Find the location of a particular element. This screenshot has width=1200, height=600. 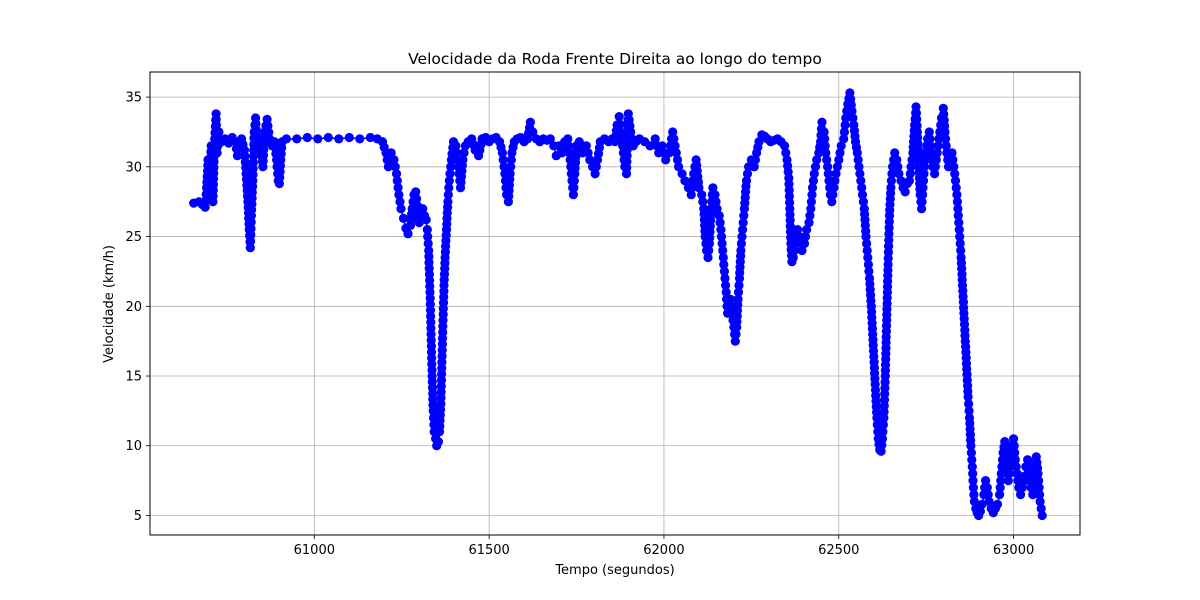

y-tick-label: 25 is located at coordinates (133, 237).